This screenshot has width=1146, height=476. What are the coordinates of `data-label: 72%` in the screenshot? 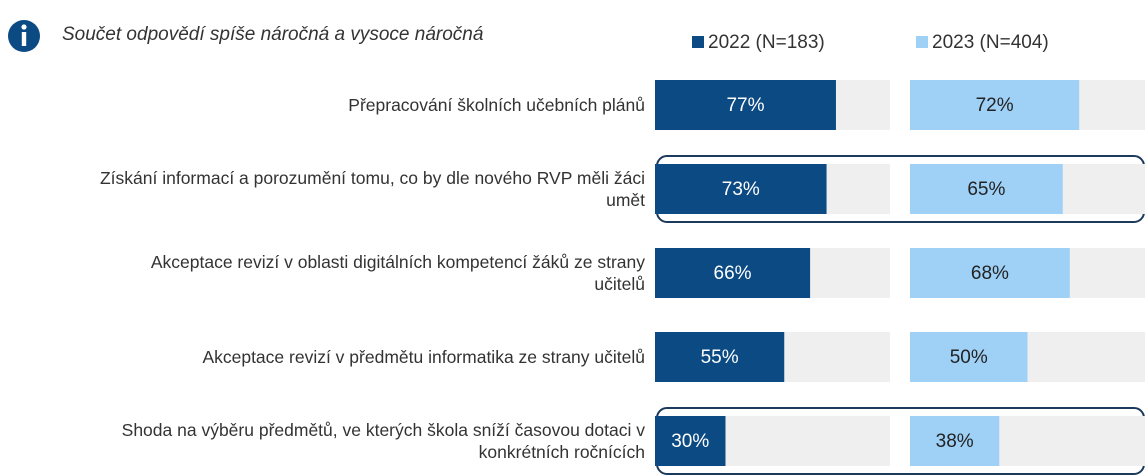 It's located at (995, 105).